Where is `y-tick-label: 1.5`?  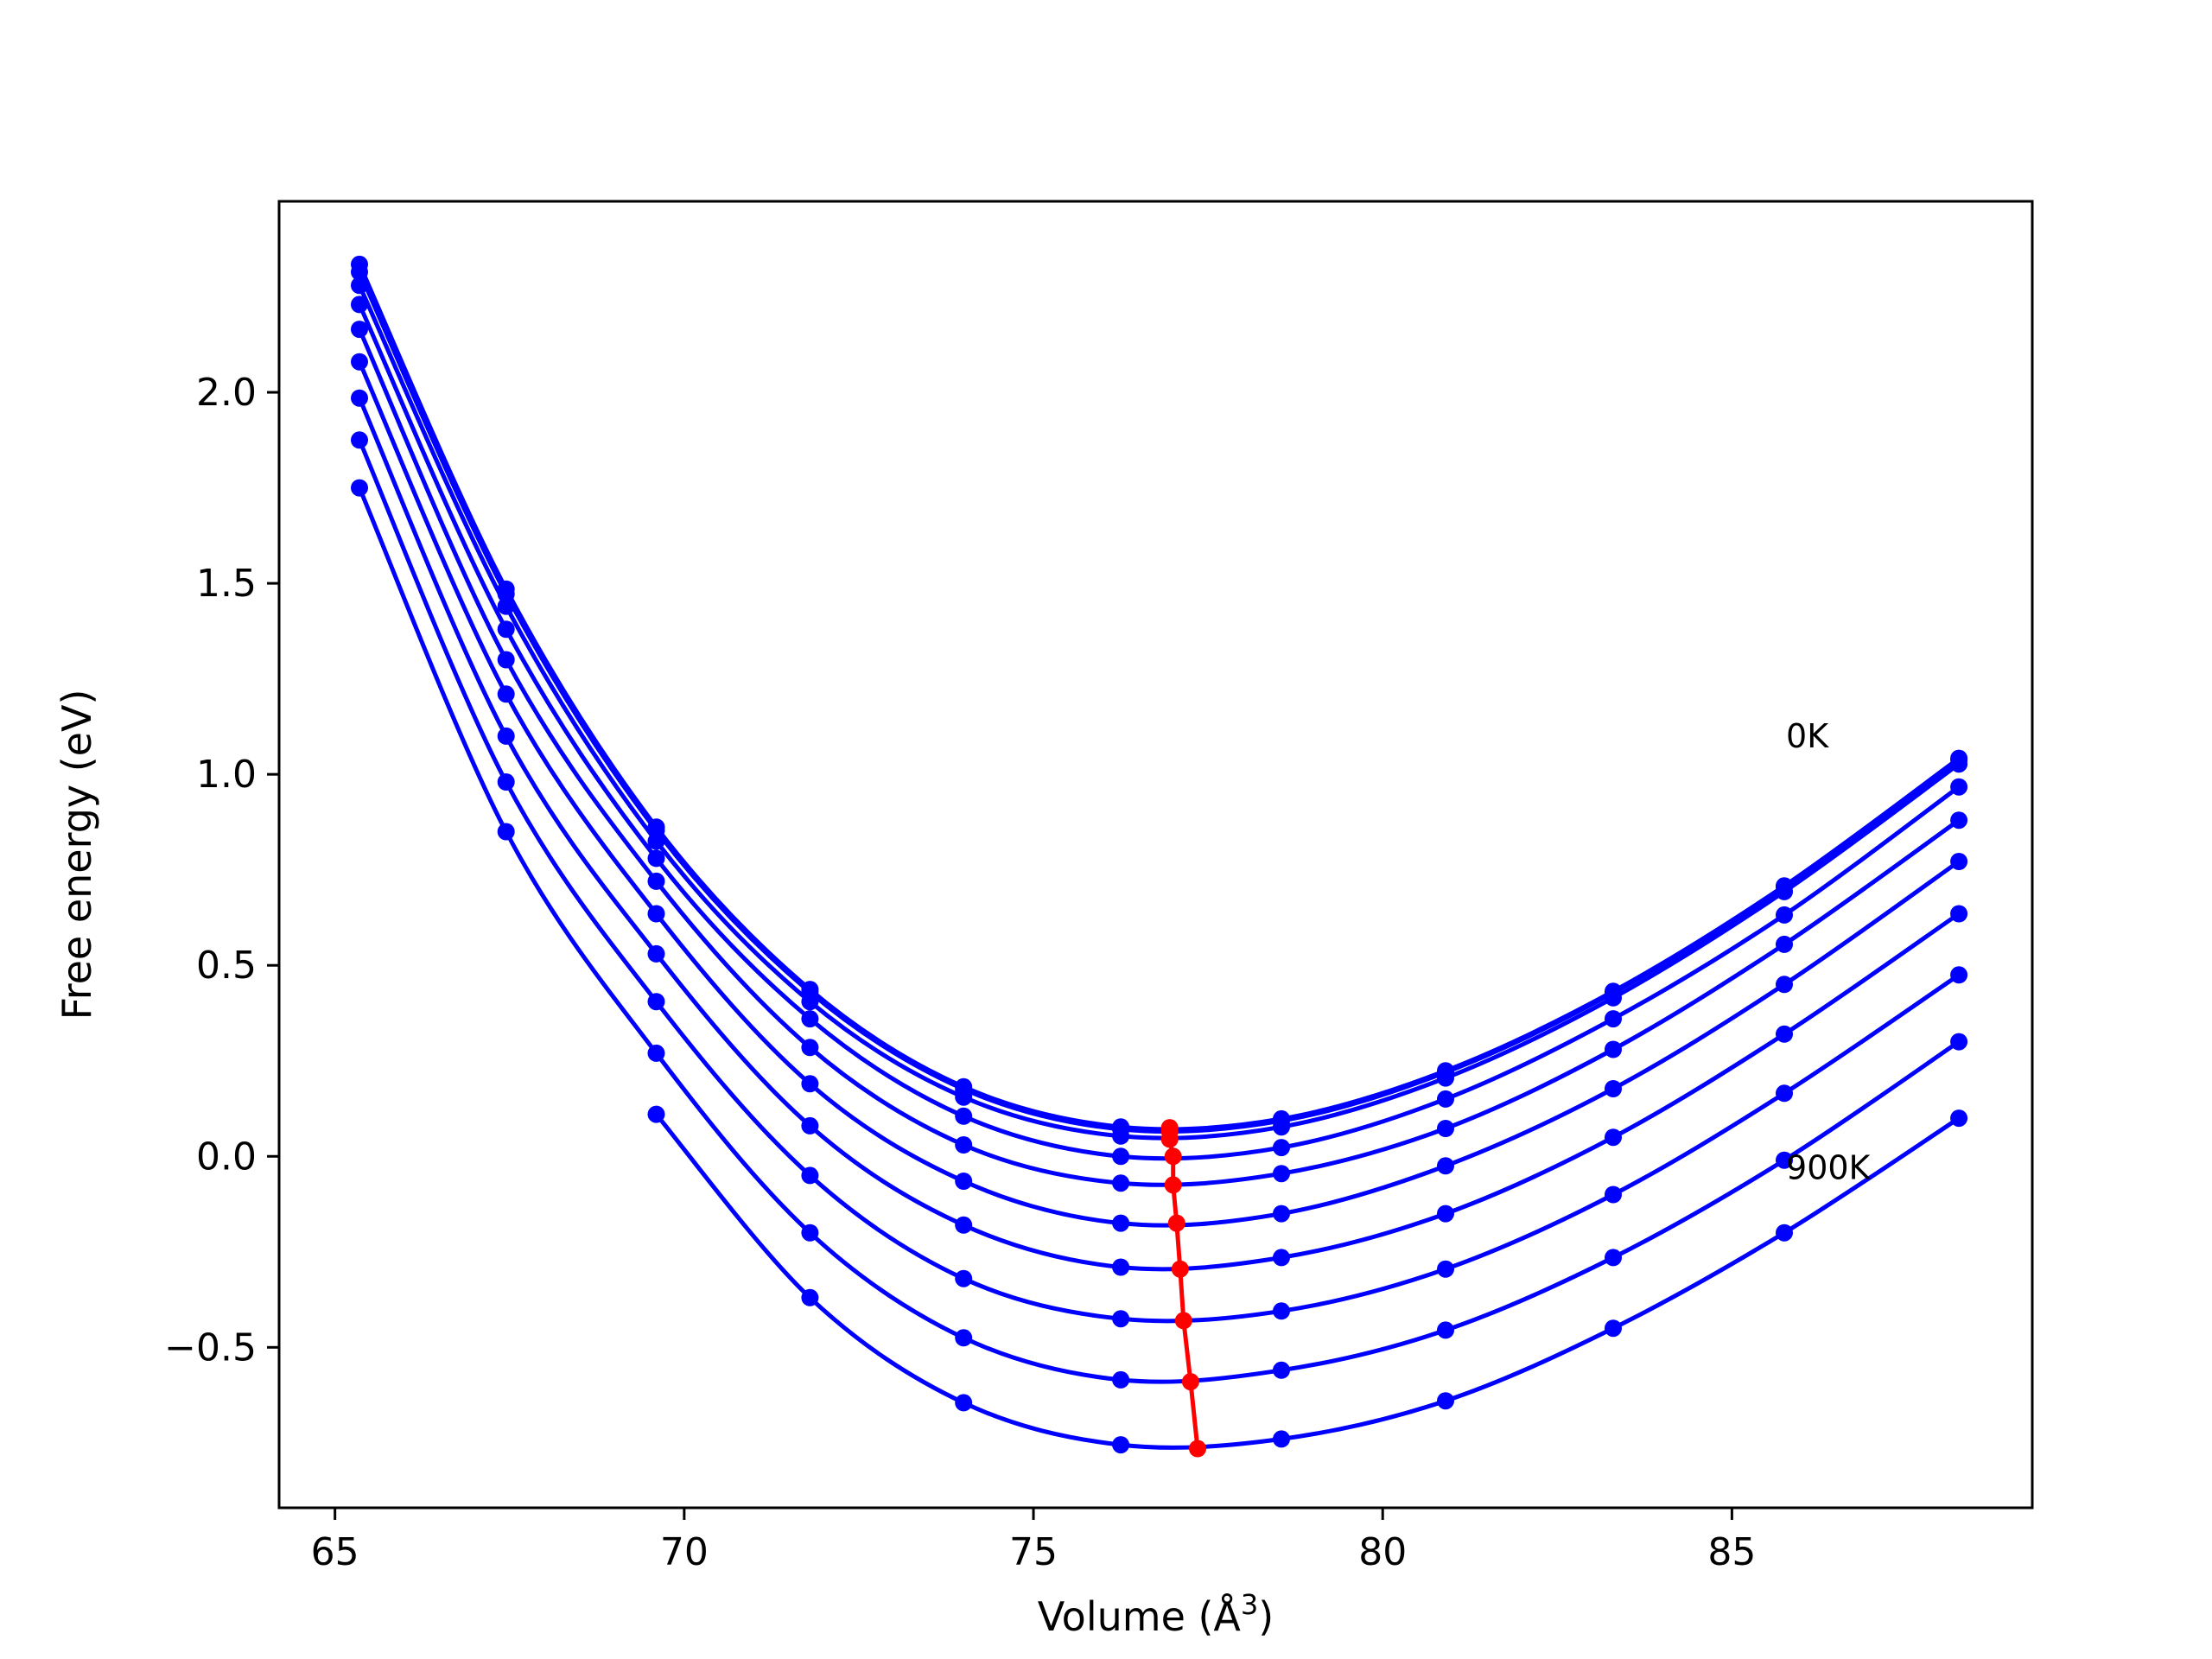
y-tick-label: 1.5 is located at coordinates (226, 584).